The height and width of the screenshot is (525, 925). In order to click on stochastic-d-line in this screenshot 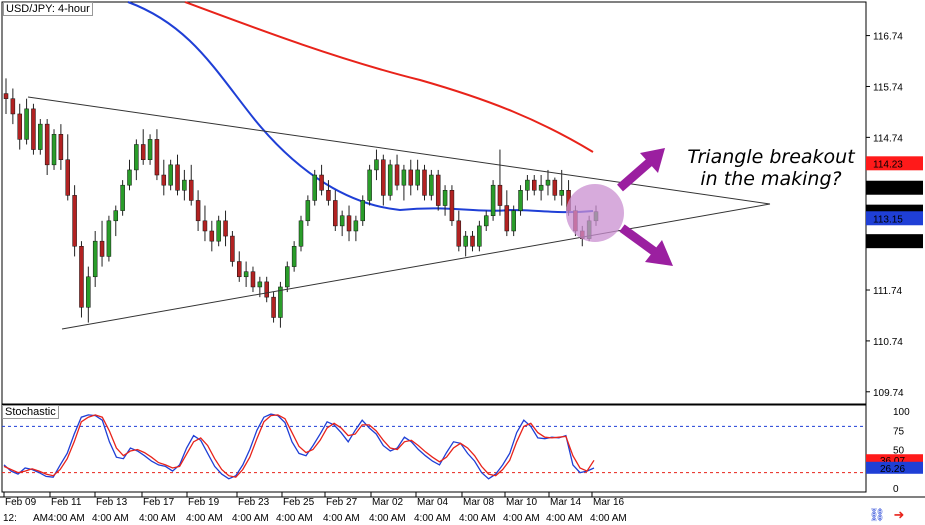, I will do `click(299, 446)`.